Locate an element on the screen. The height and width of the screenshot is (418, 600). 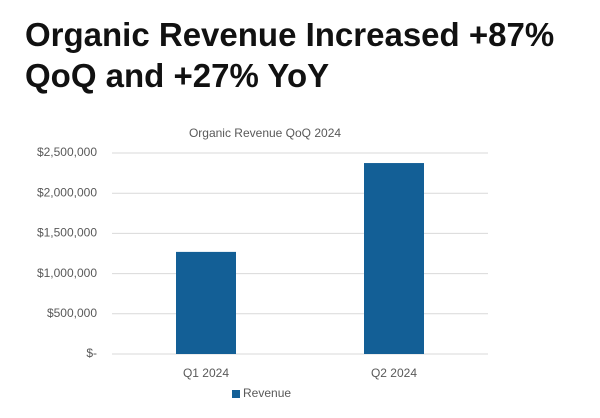
legend-swatch is located at coordinates (236, 394).